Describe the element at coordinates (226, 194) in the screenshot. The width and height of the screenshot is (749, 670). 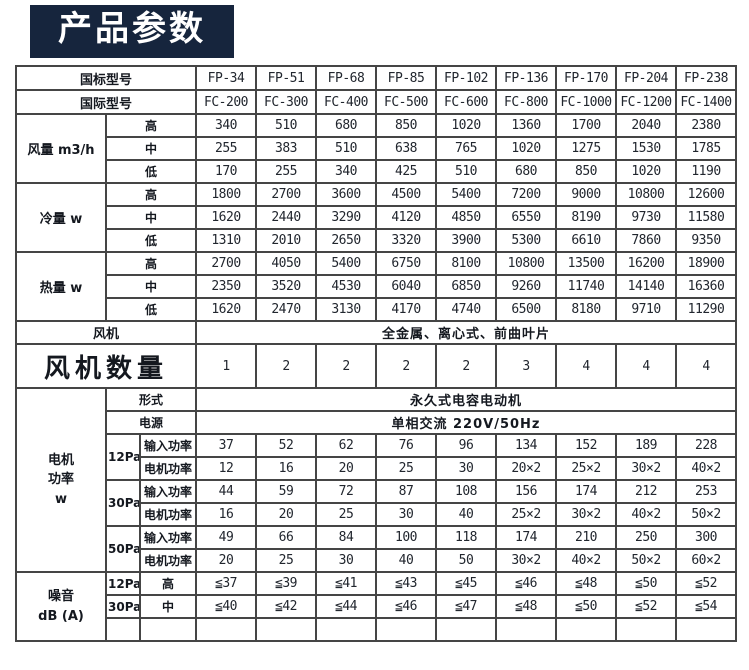
I see `value-cell: 1800` at that location.